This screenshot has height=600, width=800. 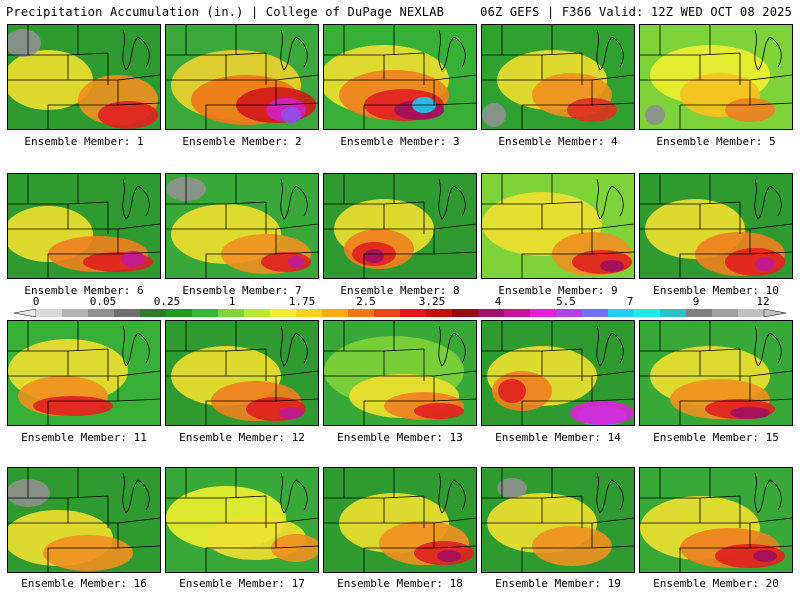 I want to click on ensemble-member-label: Ensemble Member: 20, so click(x=716, y=583).